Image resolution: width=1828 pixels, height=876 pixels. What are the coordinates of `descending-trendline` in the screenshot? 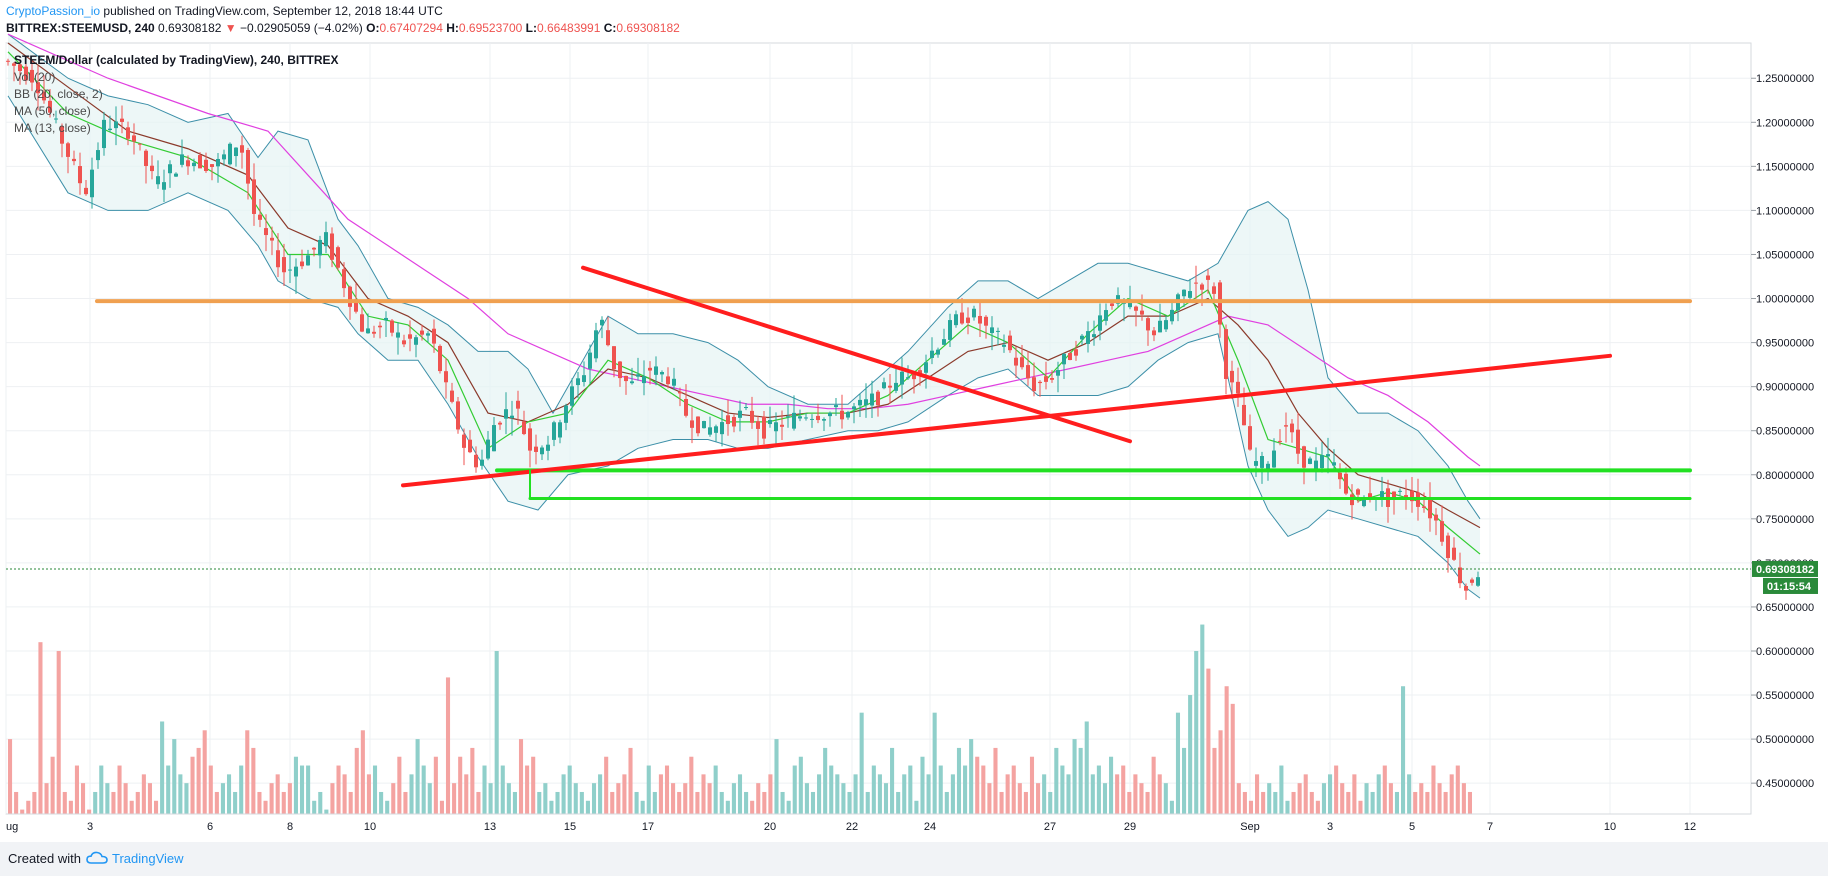 It's located at (856, 354).